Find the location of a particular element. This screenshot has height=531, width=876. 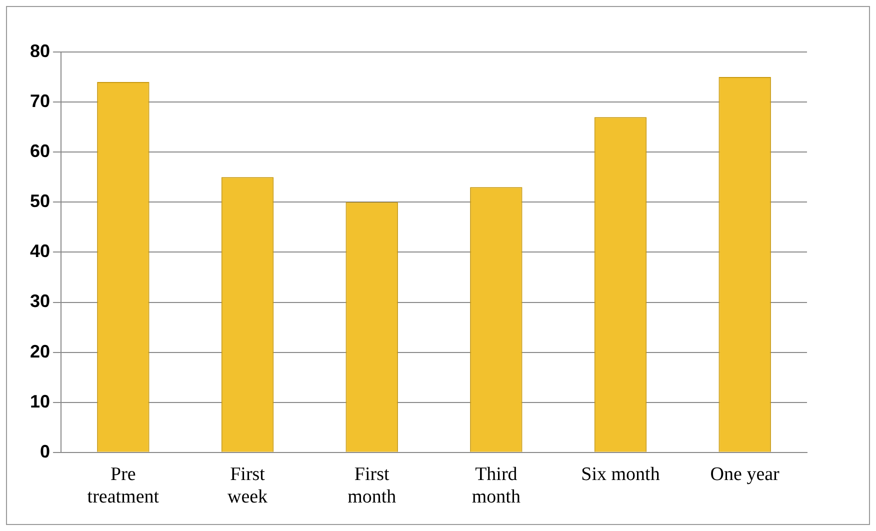

x-tick-label: Third month is located at coordinates (496, 486).